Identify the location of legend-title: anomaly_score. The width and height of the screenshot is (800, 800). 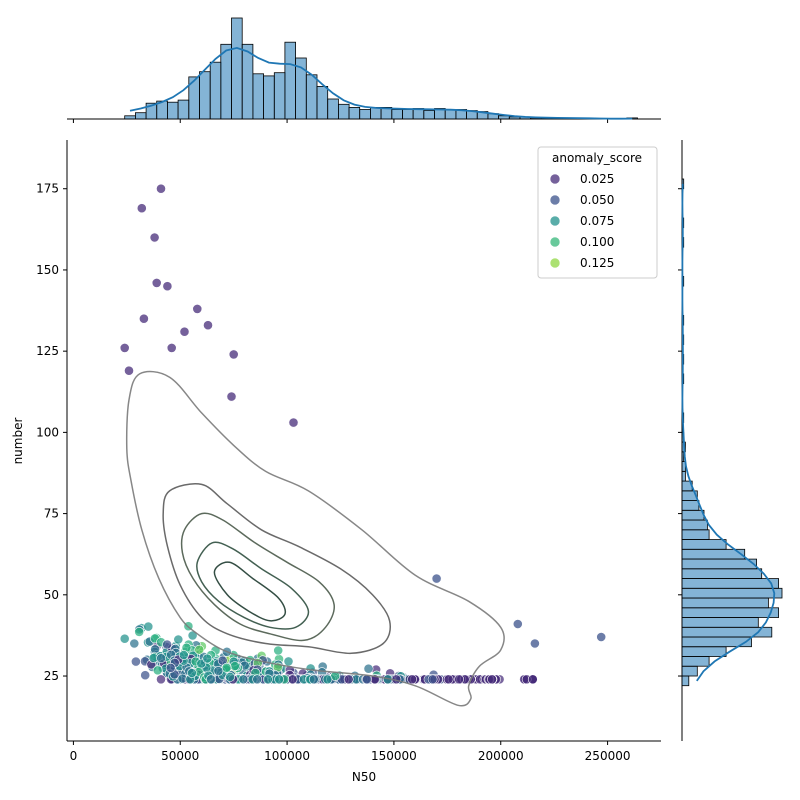
(597, 158).